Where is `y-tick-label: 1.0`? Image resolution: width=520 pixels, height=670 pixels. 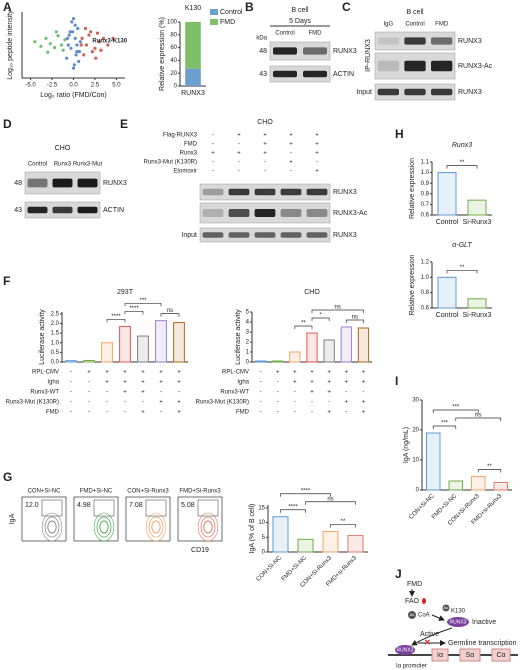
y-tick-label: 1.0 is located at coordinates (425, 173).